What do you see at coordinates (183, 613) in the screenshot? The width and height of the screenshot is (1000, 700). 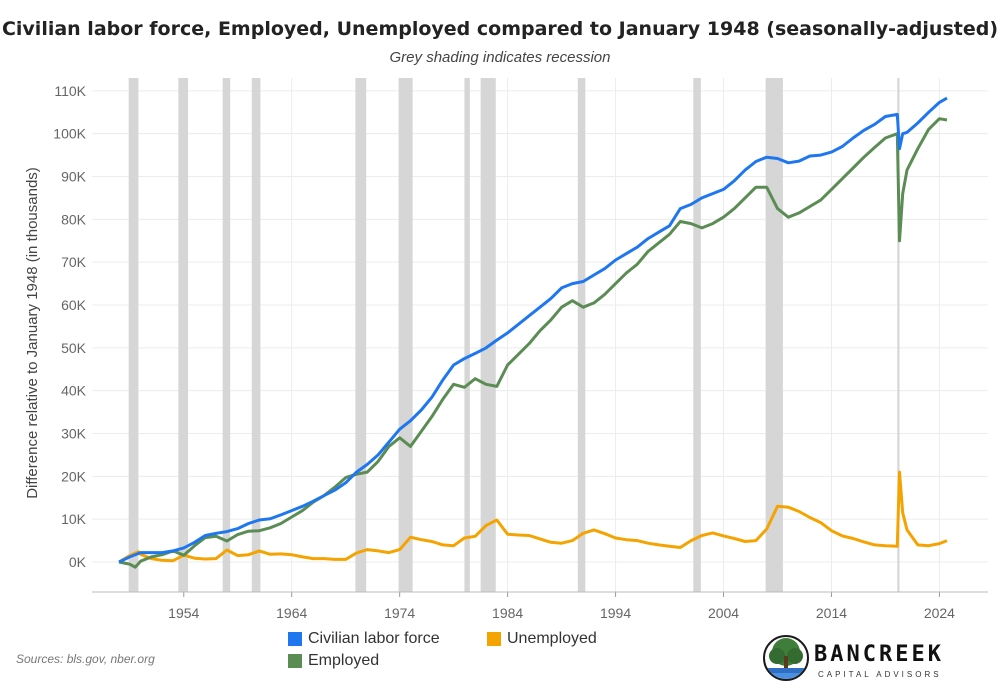 I see `x-tick-label: 1954` at bounding box center [183, 613].